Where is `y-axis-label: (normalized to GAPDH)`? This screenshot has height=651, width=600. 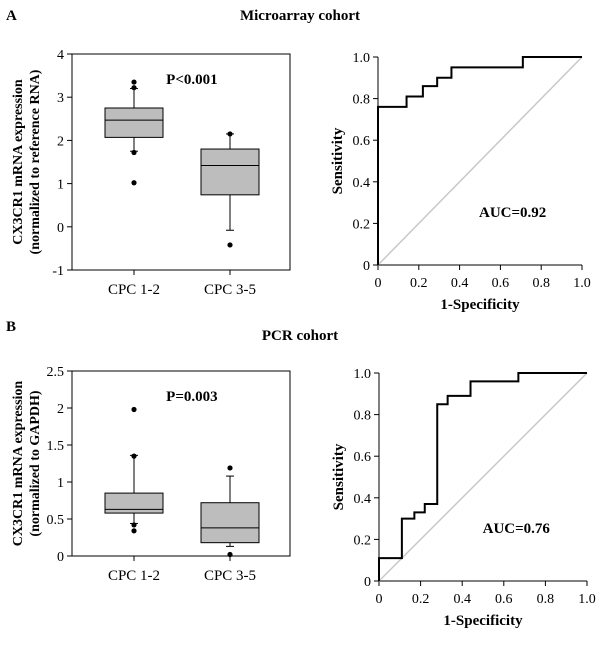
y-axis-label: (normalized to GAPDH) is located at coordinates (35, 463).